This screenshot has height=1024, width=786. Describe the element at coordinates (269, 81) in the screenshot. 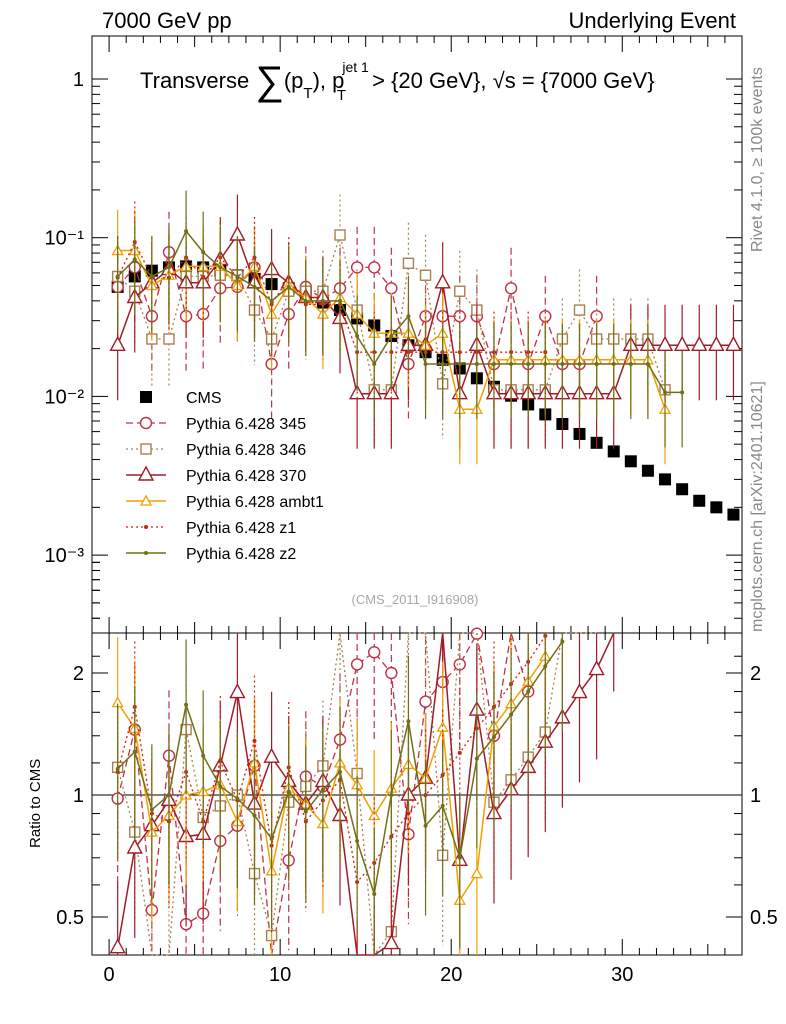

I see `title-sum: ∑` at that location.